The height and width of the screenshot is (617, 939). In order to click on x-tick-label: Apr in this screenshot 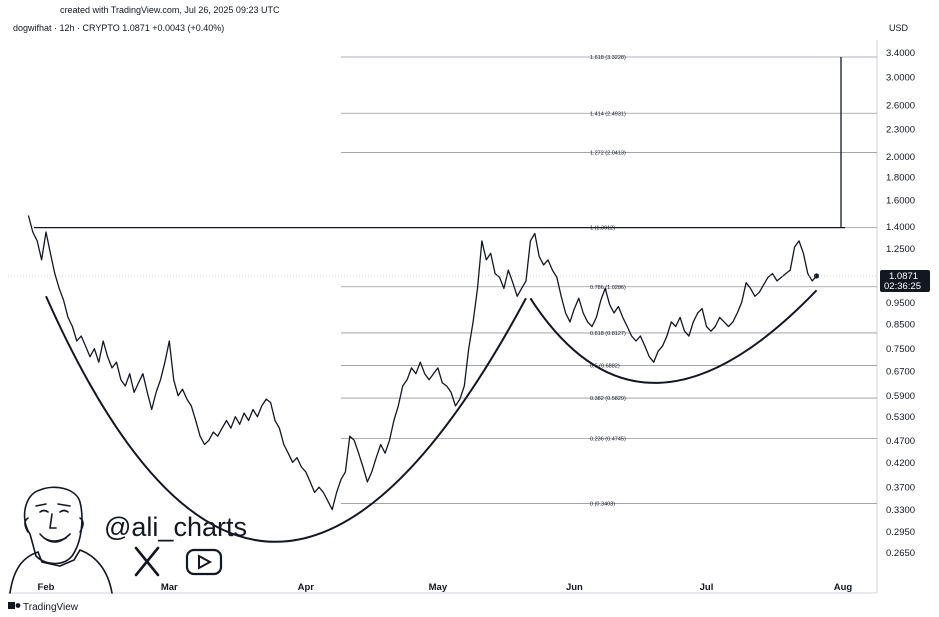, I will do `click(306, 587)`.